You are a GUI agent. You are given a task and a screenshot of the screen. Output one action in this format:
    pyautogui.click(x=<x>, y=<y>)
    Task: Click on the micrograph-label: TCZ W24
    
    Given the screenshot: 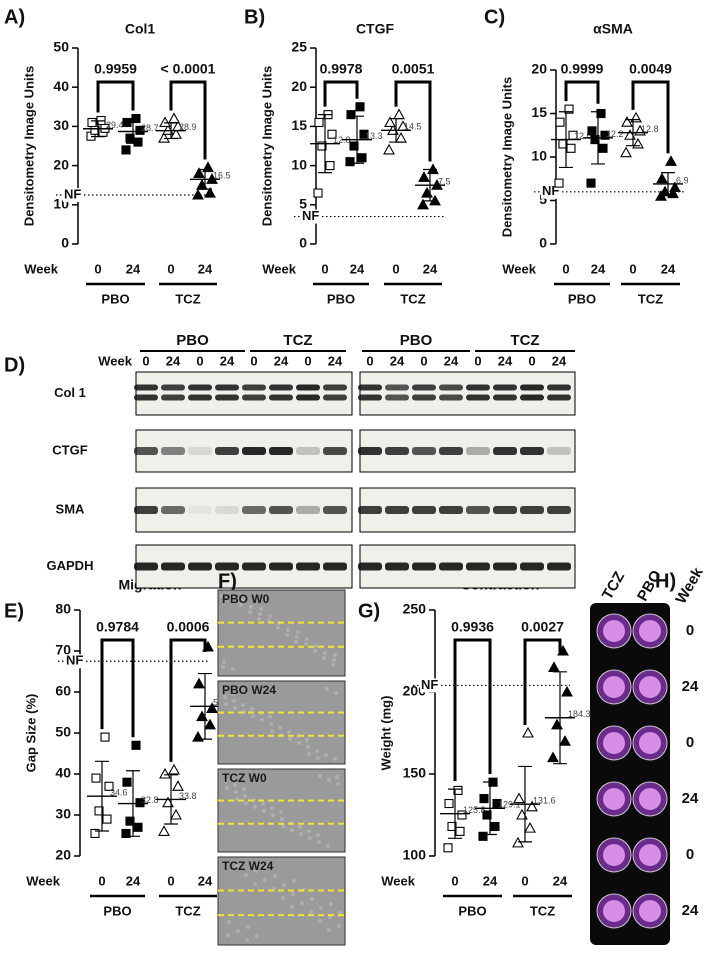 What is the action you would take?
    pyautogui.click(x=248, y=866)
    